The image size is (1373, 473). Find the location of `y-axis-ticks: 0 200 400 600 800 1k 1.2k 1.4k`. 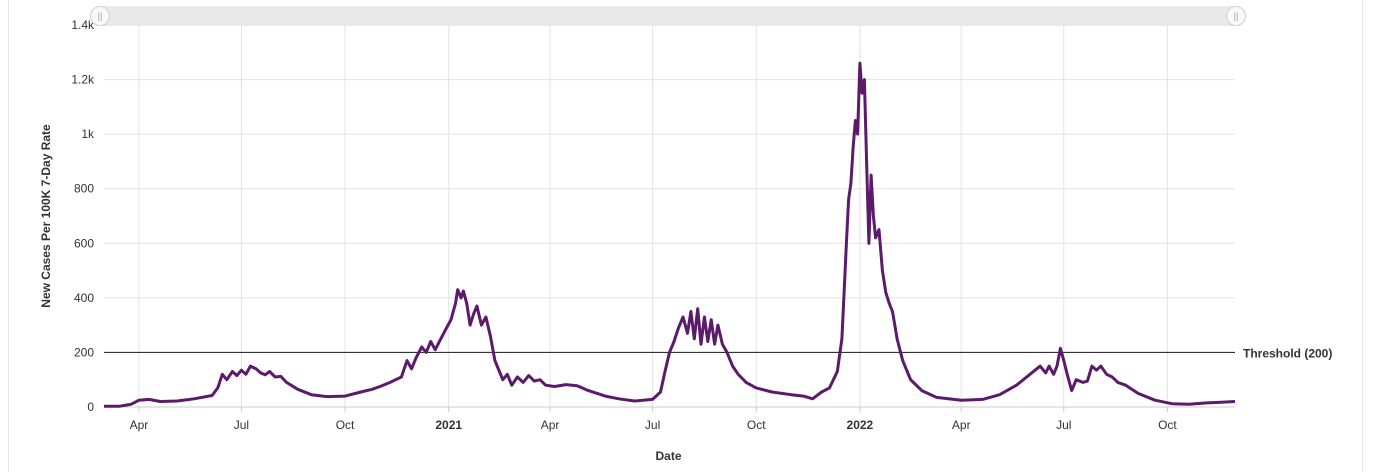

y-axis-ticks: 0 200 400 600 800 1k 1.2k 1.4k is located at coordinates (83, 216).